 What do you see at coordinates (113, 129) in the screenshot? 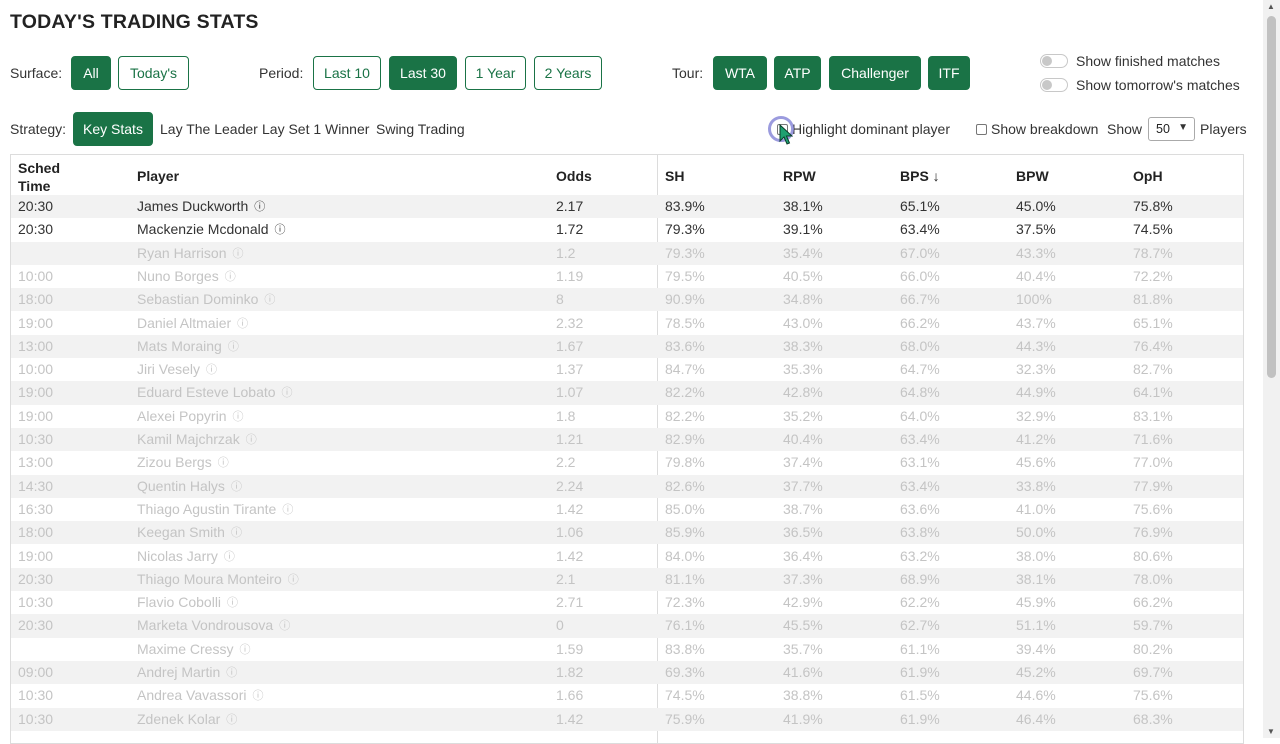
I see `strategy-key-stats-button: Key Stats` at bounding box center [113, 129].